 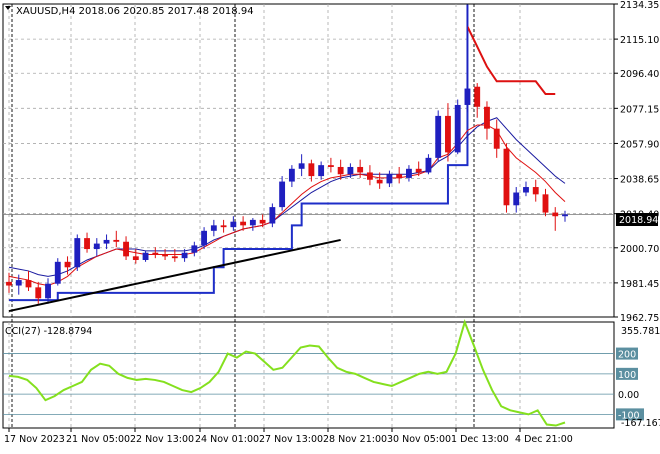 I want to click on current-price-tag-bg, so click(x=637, y=219).